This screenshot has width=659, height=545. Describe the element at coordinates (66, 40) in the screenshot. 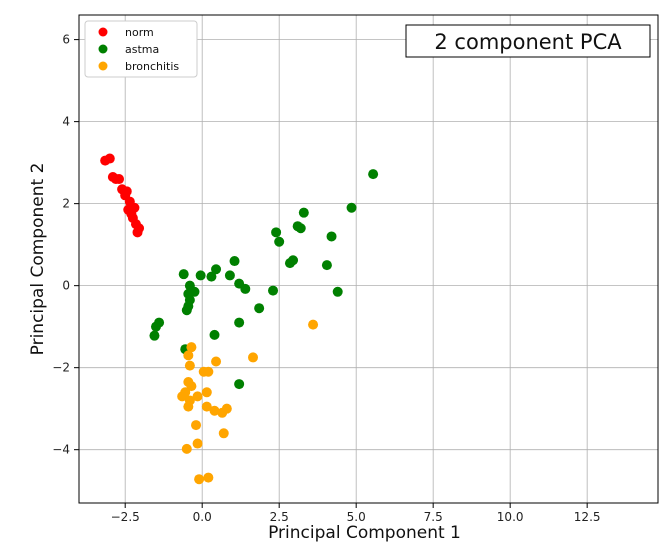

I see `y-tick-label: 6` at that location.